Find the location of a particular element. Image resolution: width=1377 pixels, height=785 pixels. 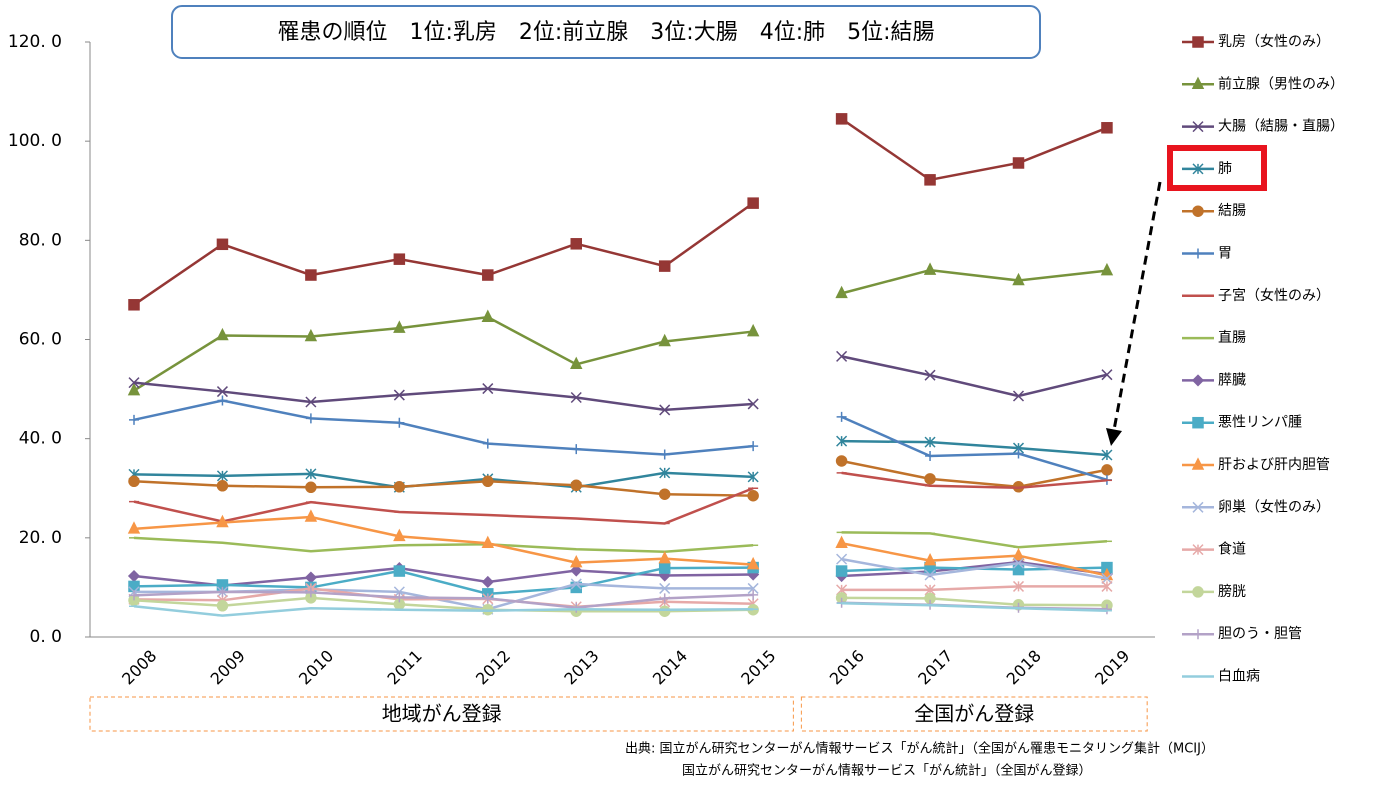

legend-label: 膀胱 is located at coordinates (1232, 591).